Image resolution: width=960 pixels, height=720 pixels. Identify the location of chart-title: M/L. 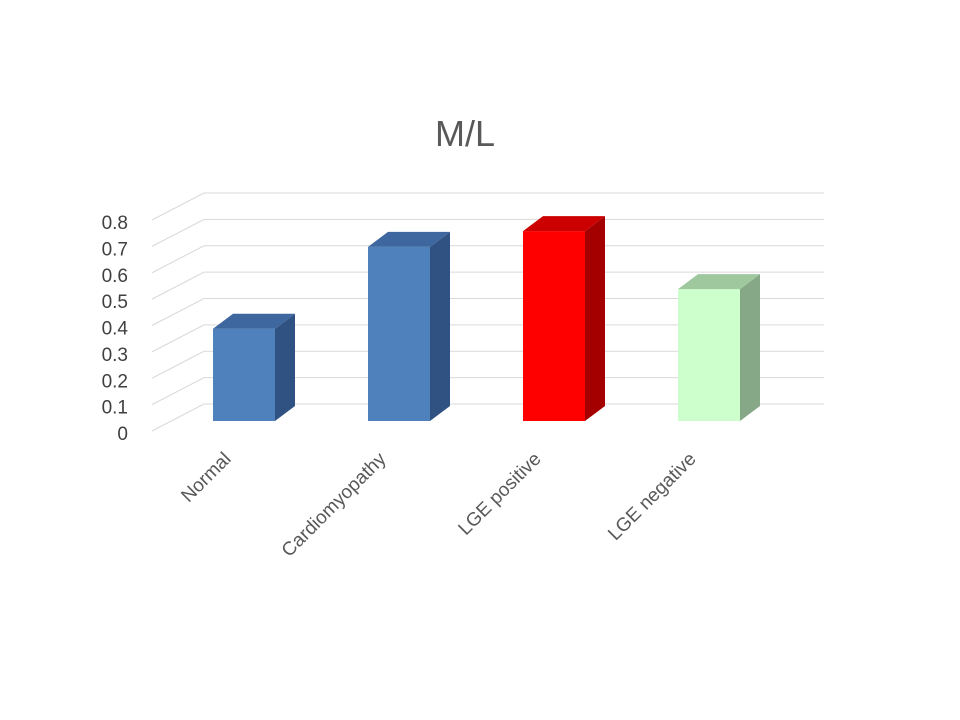
(465, 133).